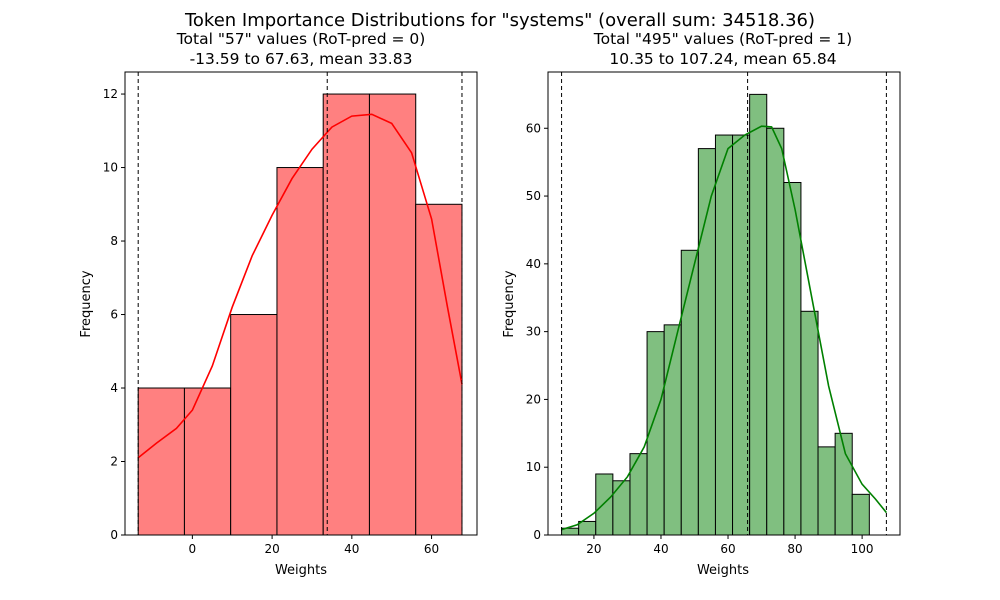 The height and width of the screenshot is (600, 1000). Describe the element at coordinates (114, 535) in the screenshot. I see `left-ytick-label-0: 0` at that location.